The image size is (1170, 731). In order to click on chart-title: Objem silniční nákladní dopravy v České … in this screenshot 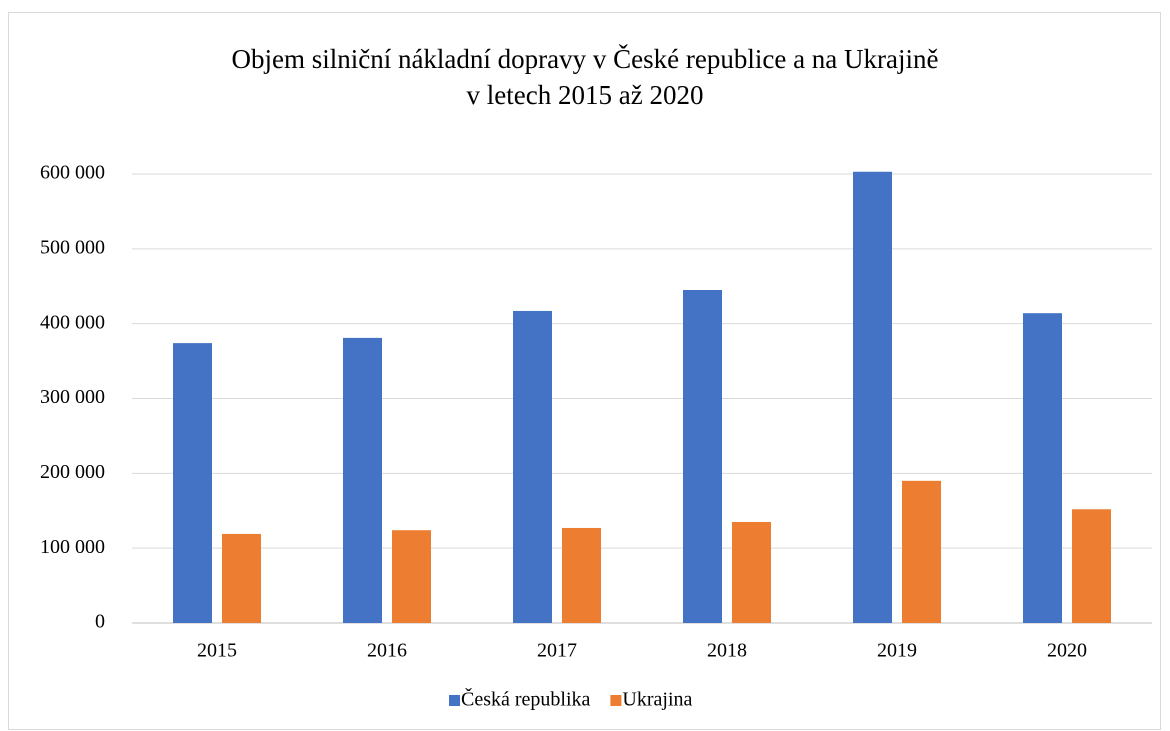, I will do `click(584, 59)`.